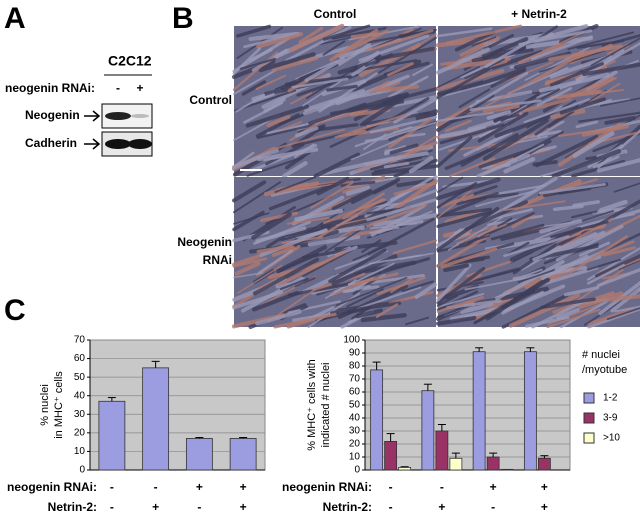  Describe the element at coordinates (80, 377) in the screenshot. I see `y-tick-label: 50` at that location.